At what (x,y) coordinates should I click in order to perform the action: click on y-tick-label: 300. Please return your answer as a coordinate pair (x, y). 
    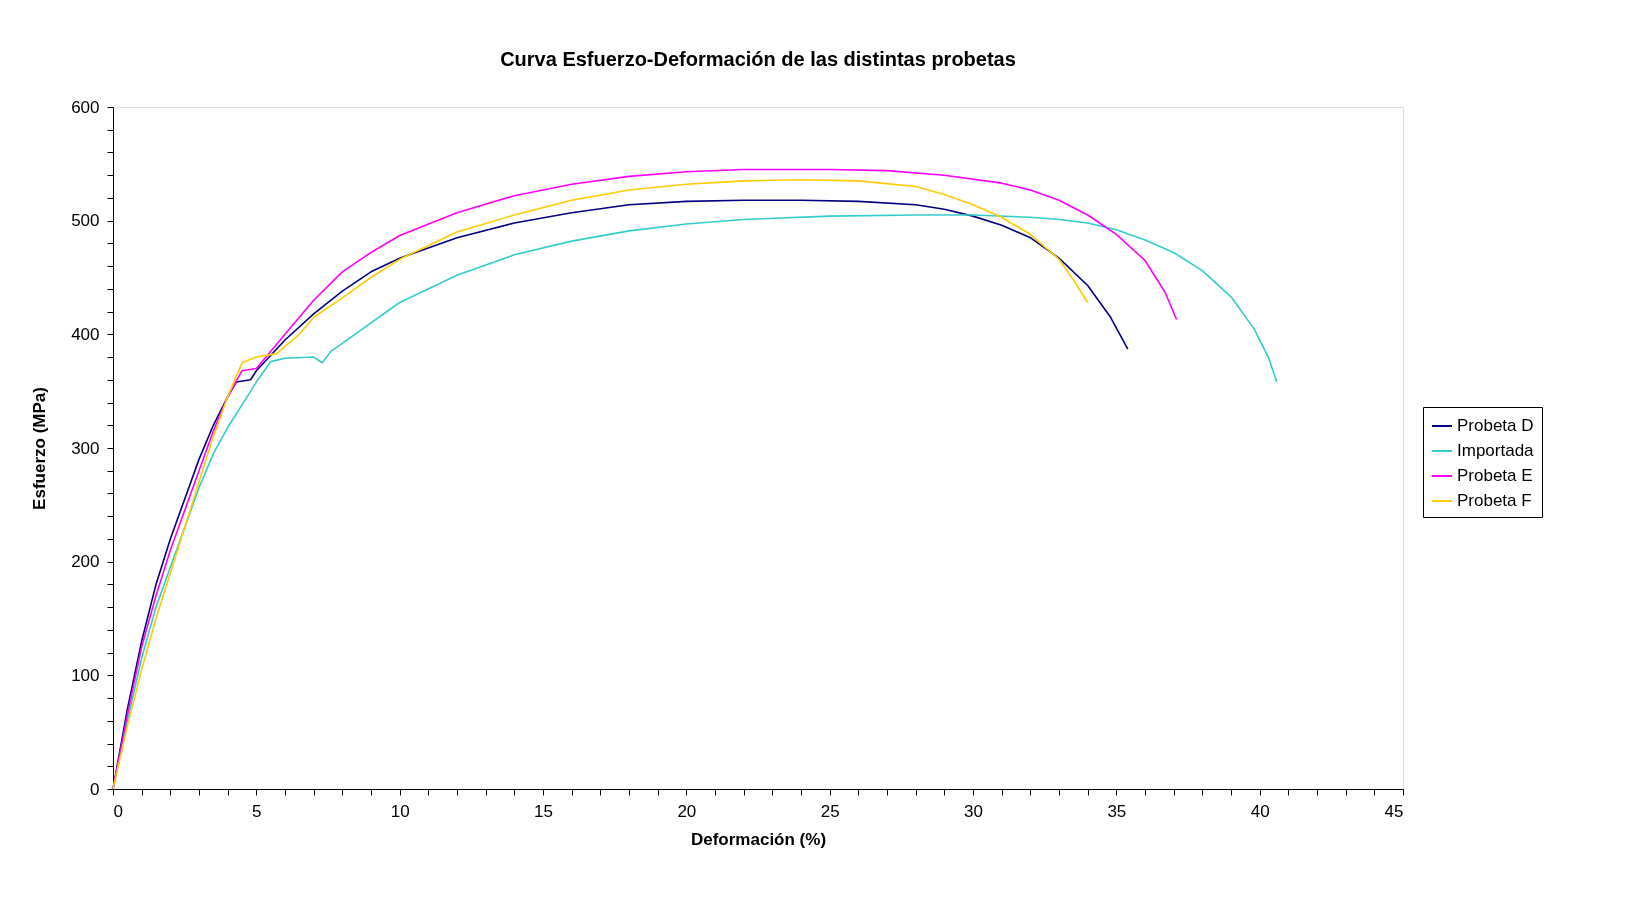
    Looking at the image, I should click on (85, 448).